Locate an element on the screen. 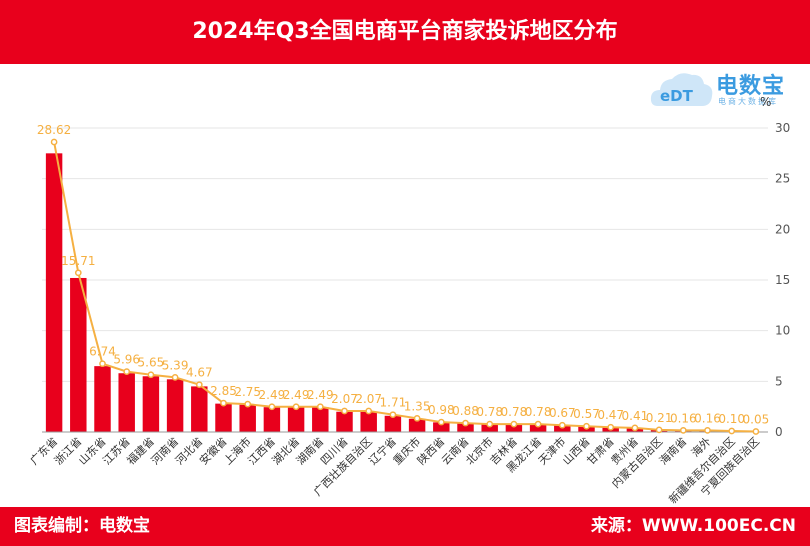 The height and width of the screenshot is (546, 810). y-tick-label: 25 is located at coordinates (782, 179).